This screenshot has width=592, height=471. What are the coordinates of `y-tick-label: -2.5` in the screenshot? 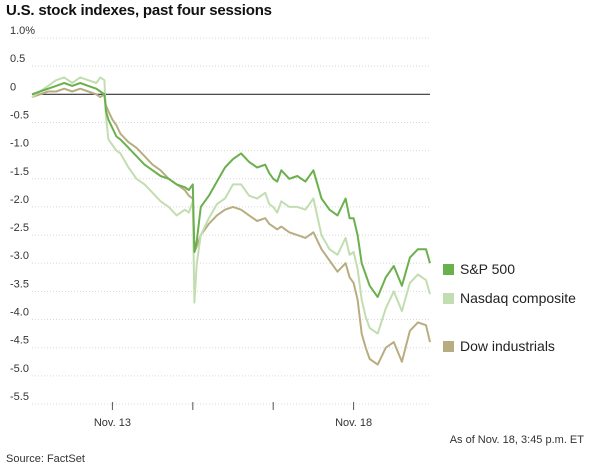 It's located at (19, 228).